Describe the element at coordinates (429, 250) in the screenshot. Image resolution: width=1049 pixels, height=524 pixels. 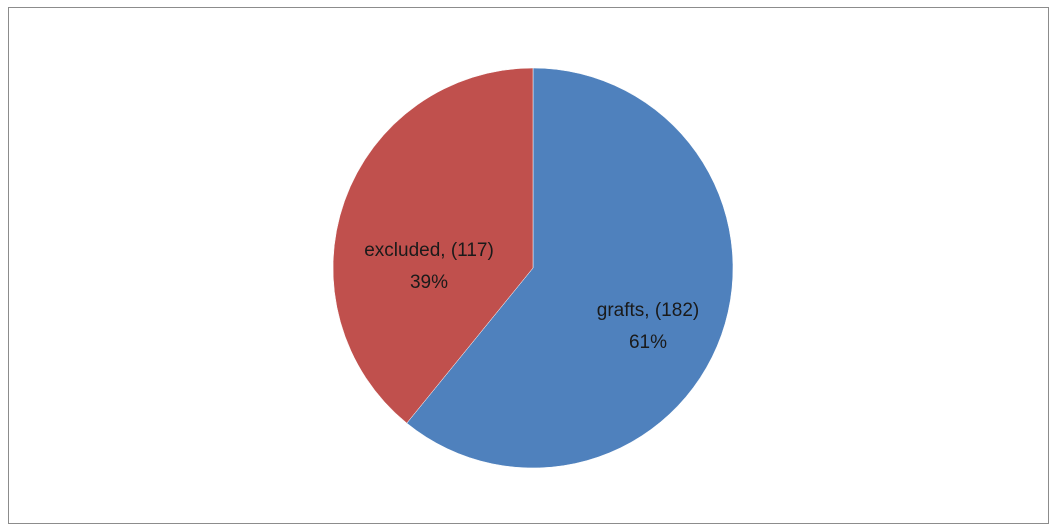
I see `slice-label-excluded-name: excluded, (117)` at that location.